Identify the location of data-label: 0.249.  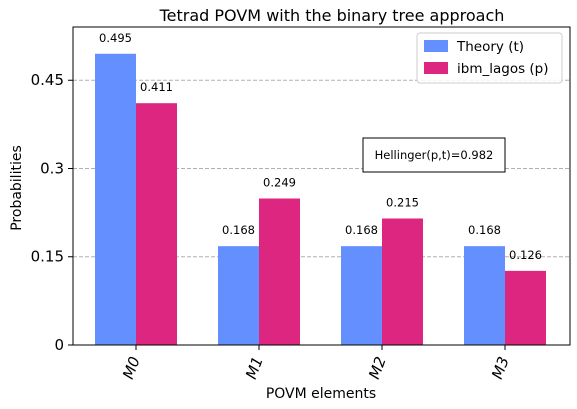
(279, 183).